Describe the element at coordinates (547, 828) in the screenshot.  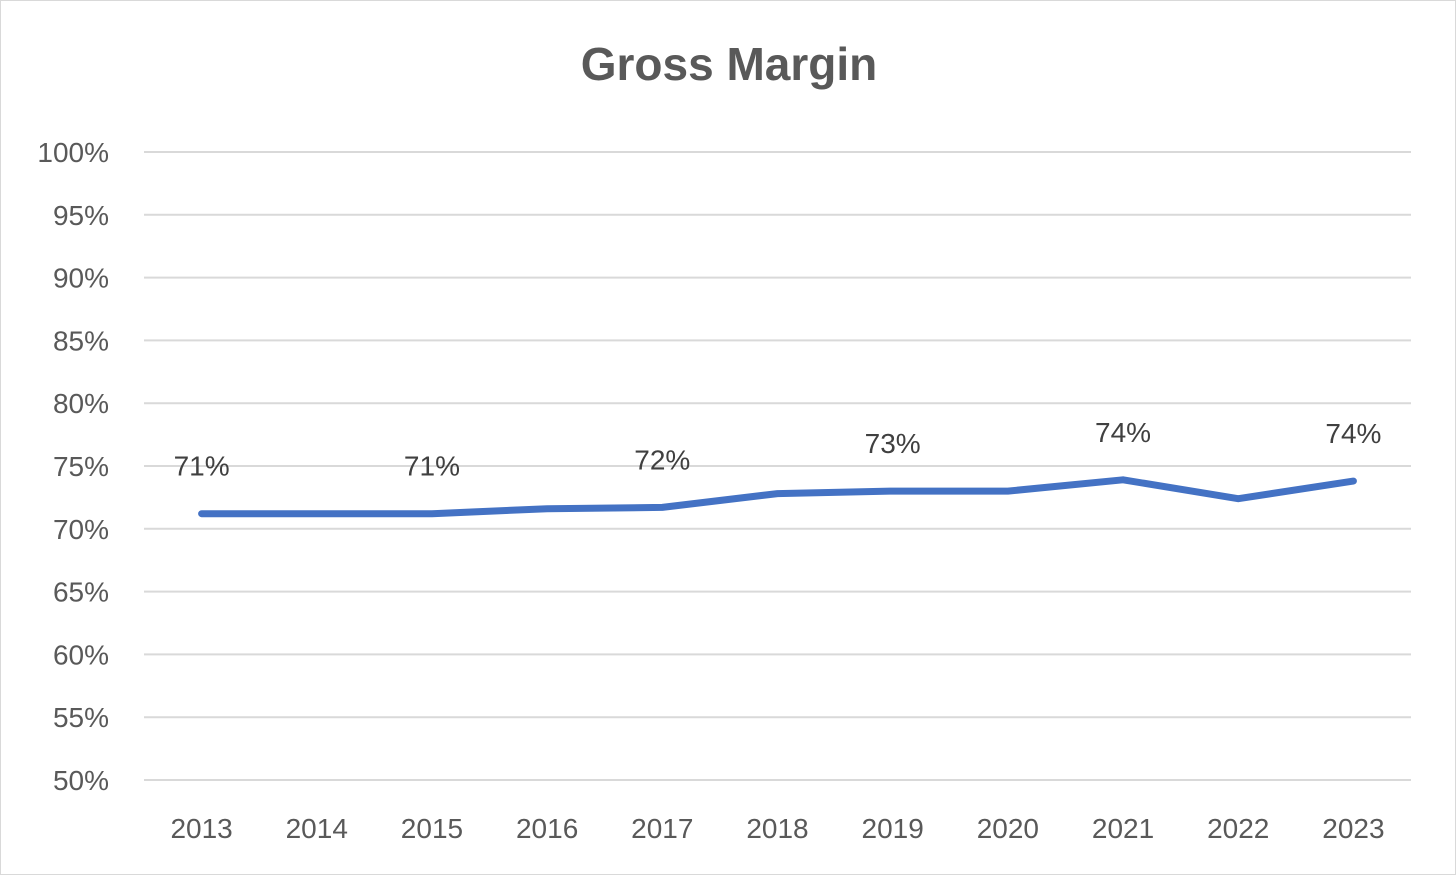
I see `x-tick-label: 2016` at that location.